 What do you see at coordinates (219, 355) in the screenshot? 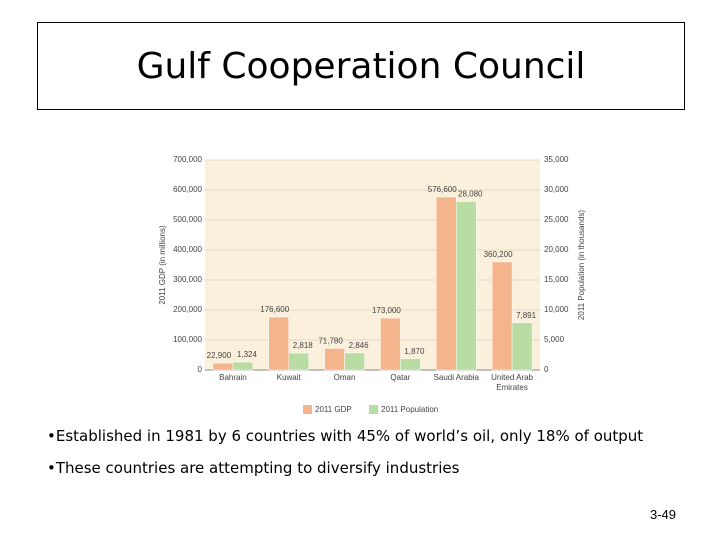
I see `value-label: 22,900` at bounding box center [219, 355].